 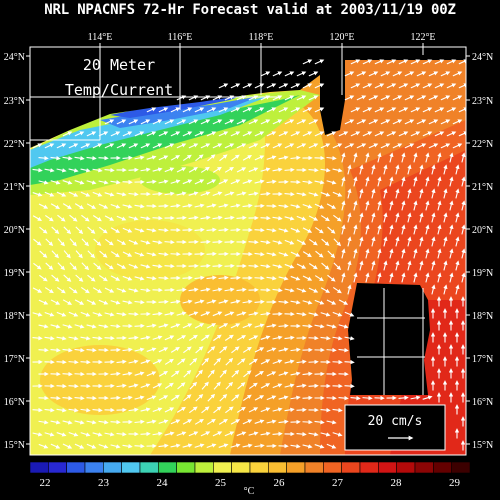 What do you see at coordinates (482, 144) in the screenshot?
I see `lat-label-right: 22°N` at bounding box center [482, 144].